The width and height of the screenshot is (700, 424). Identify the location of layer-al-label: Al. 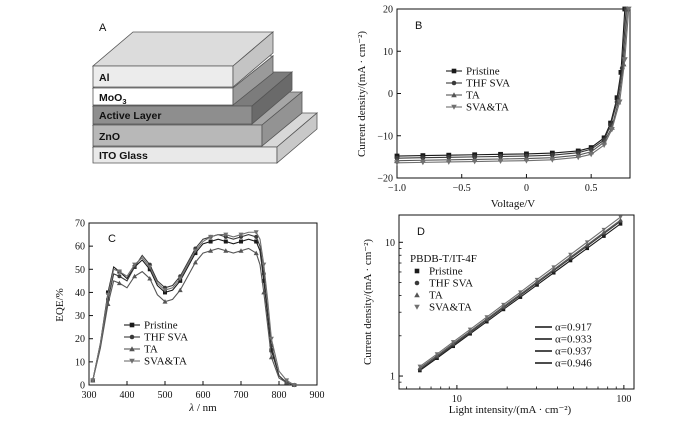
(104, 78).